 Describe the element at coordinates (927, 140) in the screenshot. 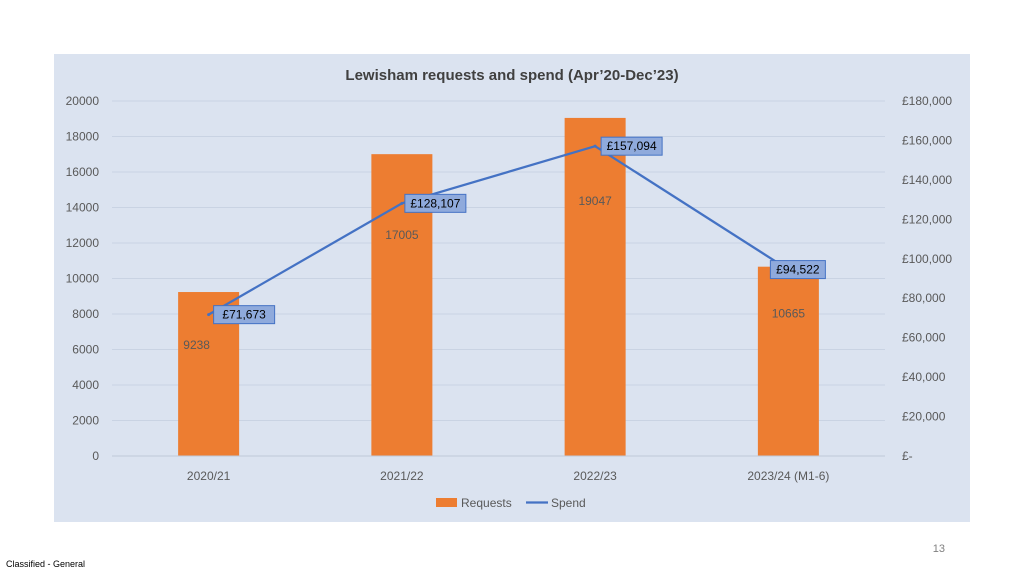

I see `right-axis-tick-label: £160,000` at that location.